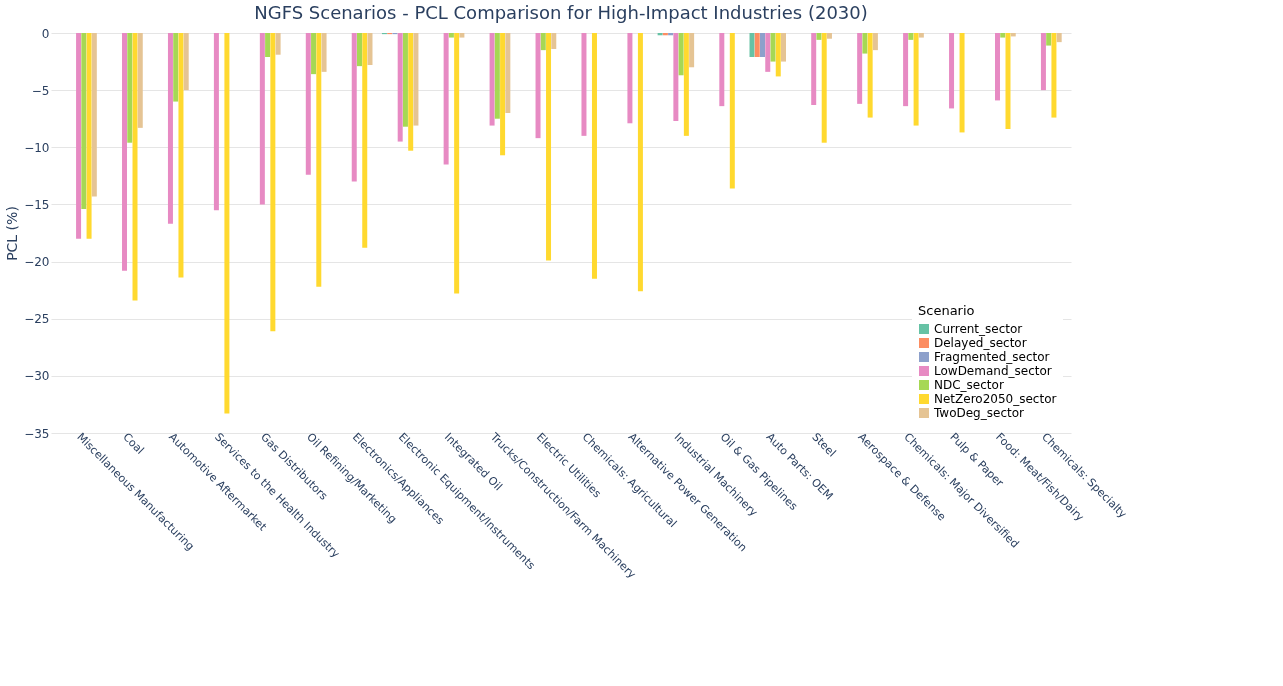  I want to click on legend-title: Scenario, so click(946, 310).